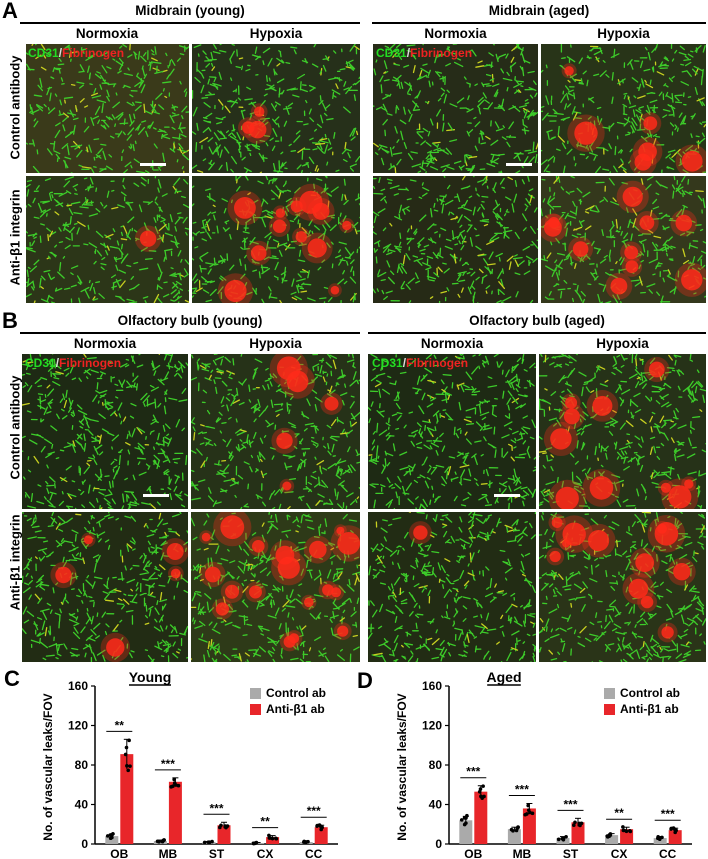  I want to click on y-tick-label: 120, so click(432, 726).